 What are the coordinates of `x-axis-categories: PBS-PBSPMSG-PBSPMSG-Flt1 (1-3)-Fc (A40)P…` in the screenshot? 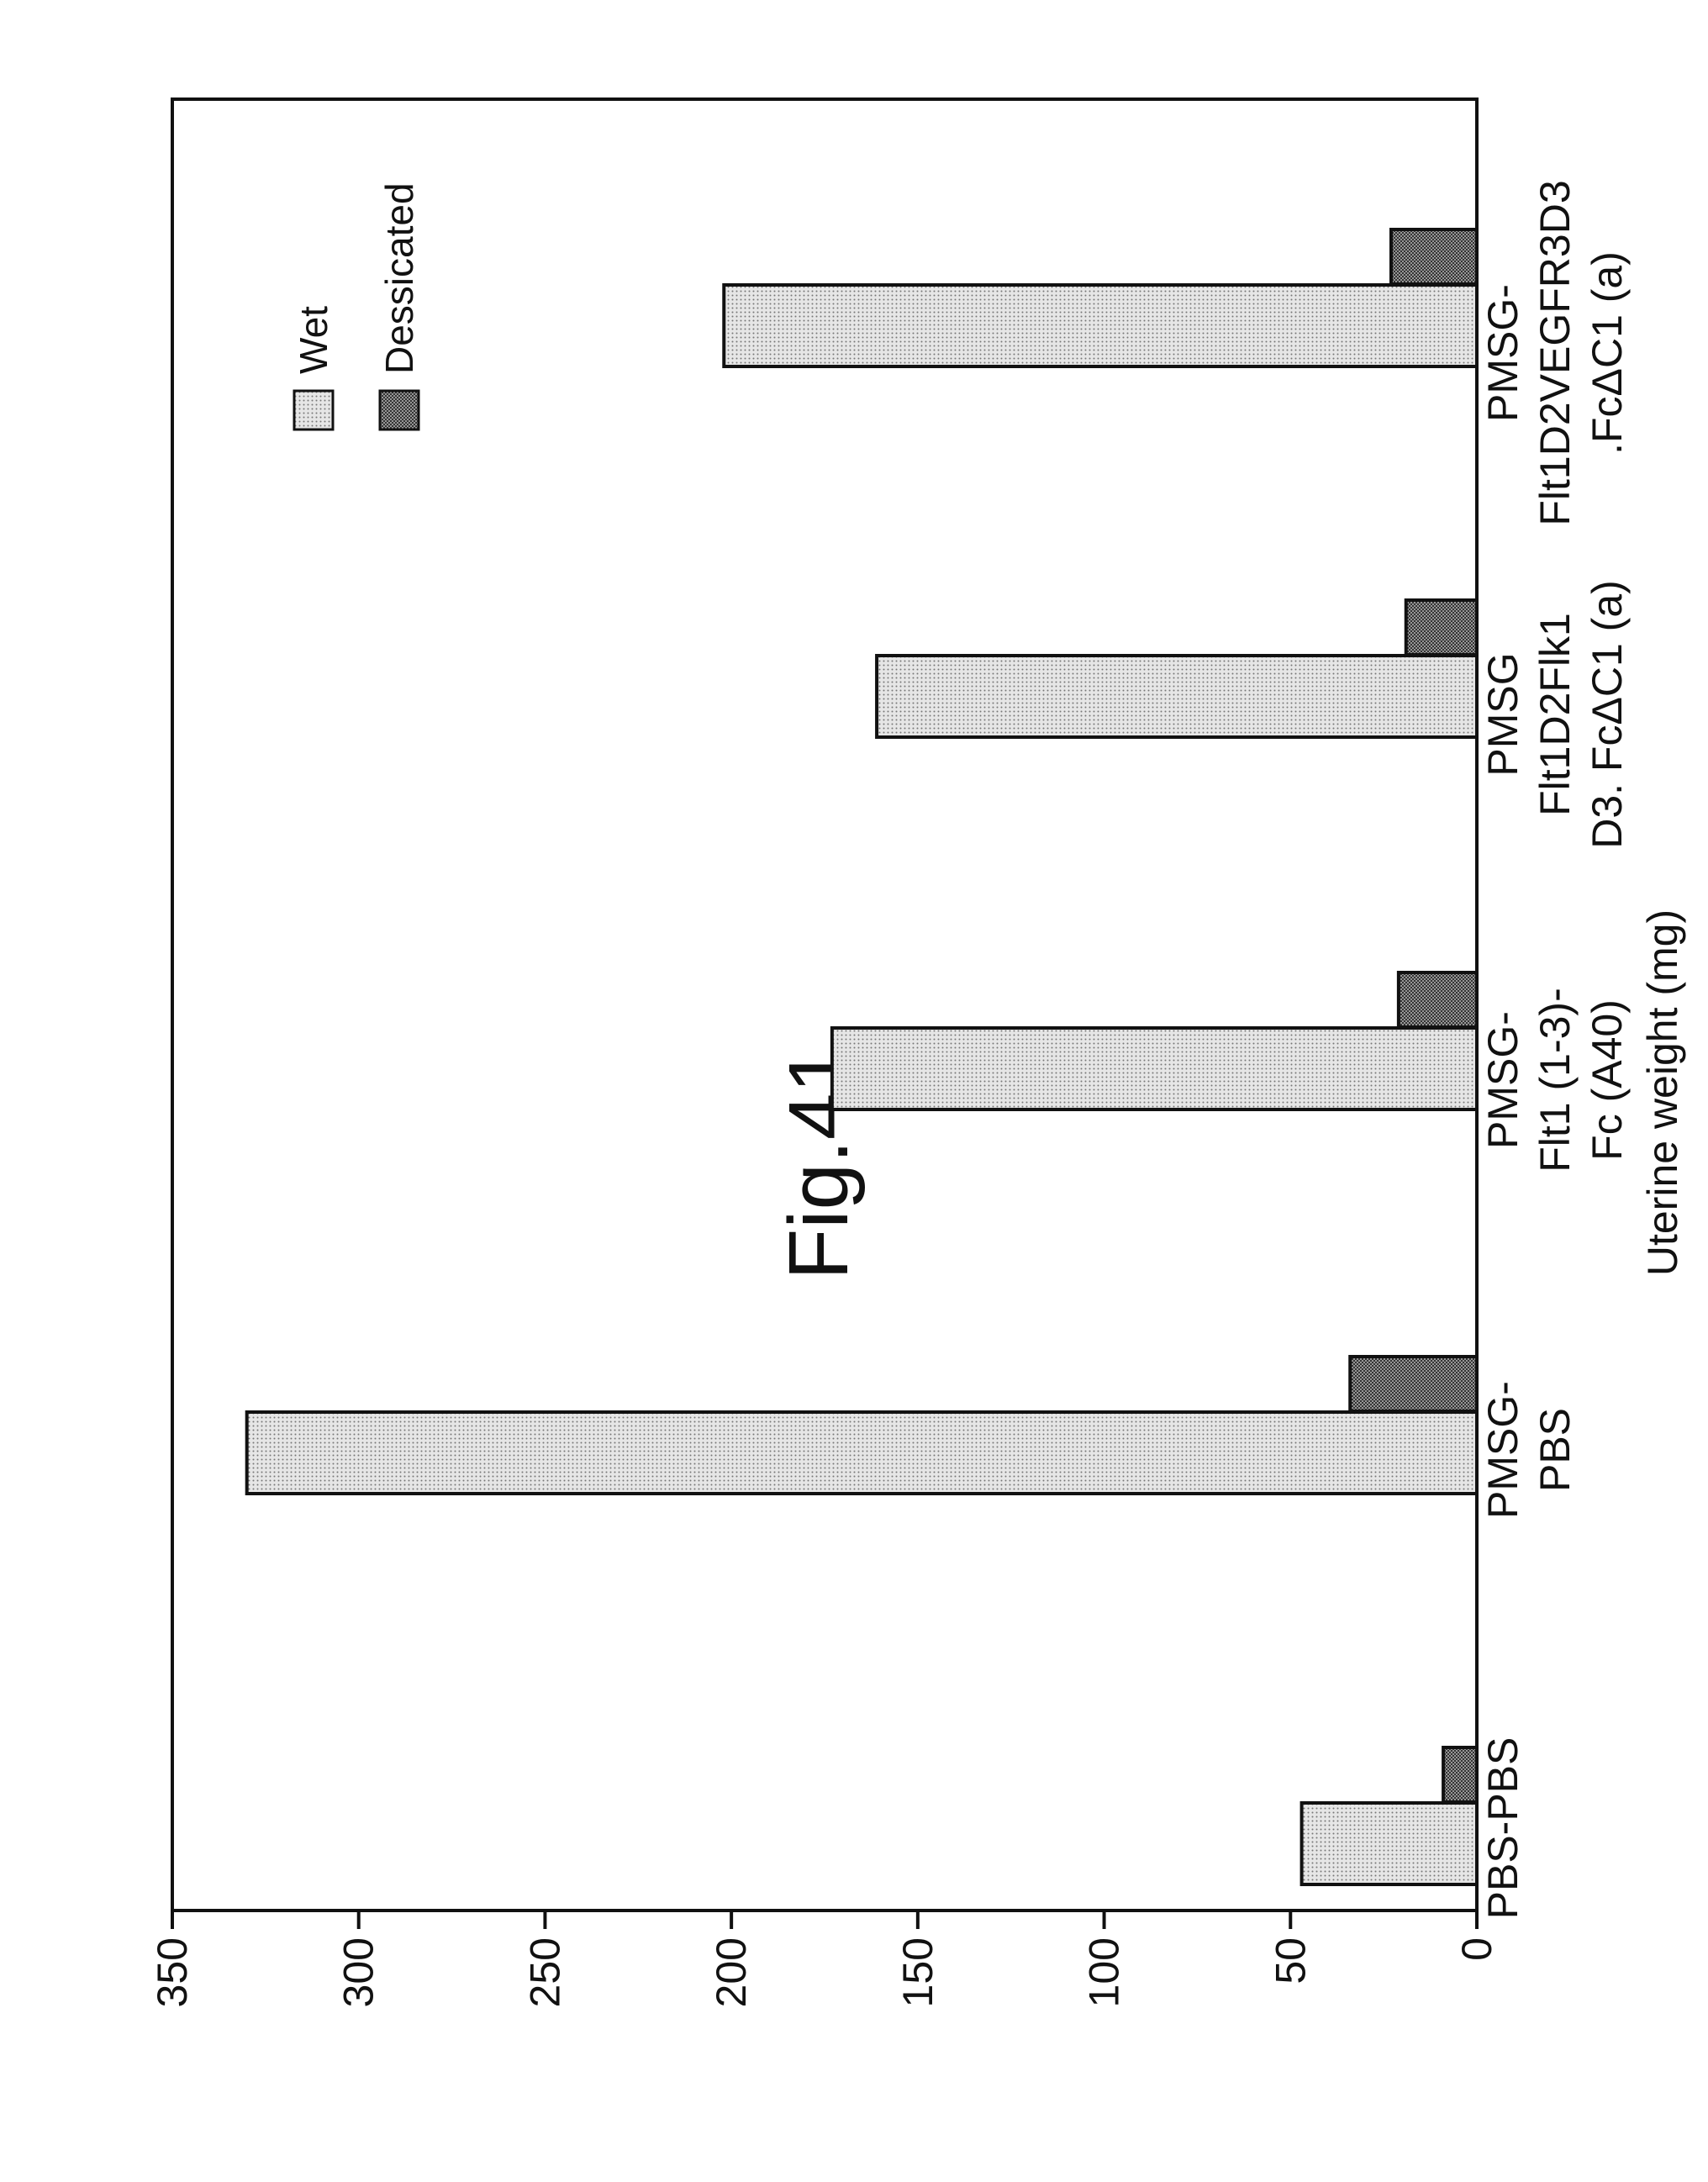 It's located at (1555, 1049).